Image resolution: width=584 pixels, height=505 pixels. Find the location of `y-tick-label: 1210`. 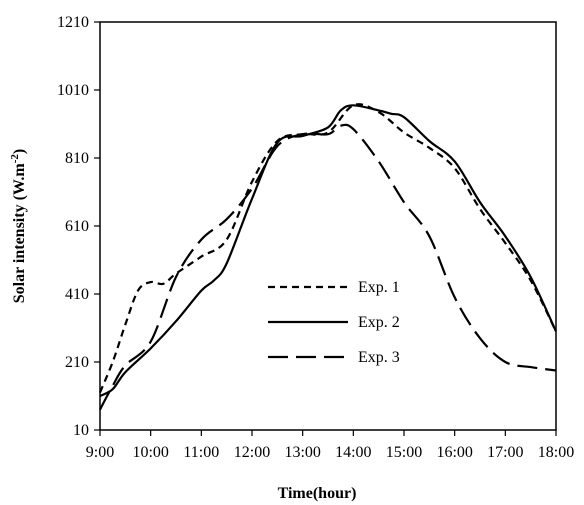

y-tick-label: 1210 is located at coordinates (73, 22).